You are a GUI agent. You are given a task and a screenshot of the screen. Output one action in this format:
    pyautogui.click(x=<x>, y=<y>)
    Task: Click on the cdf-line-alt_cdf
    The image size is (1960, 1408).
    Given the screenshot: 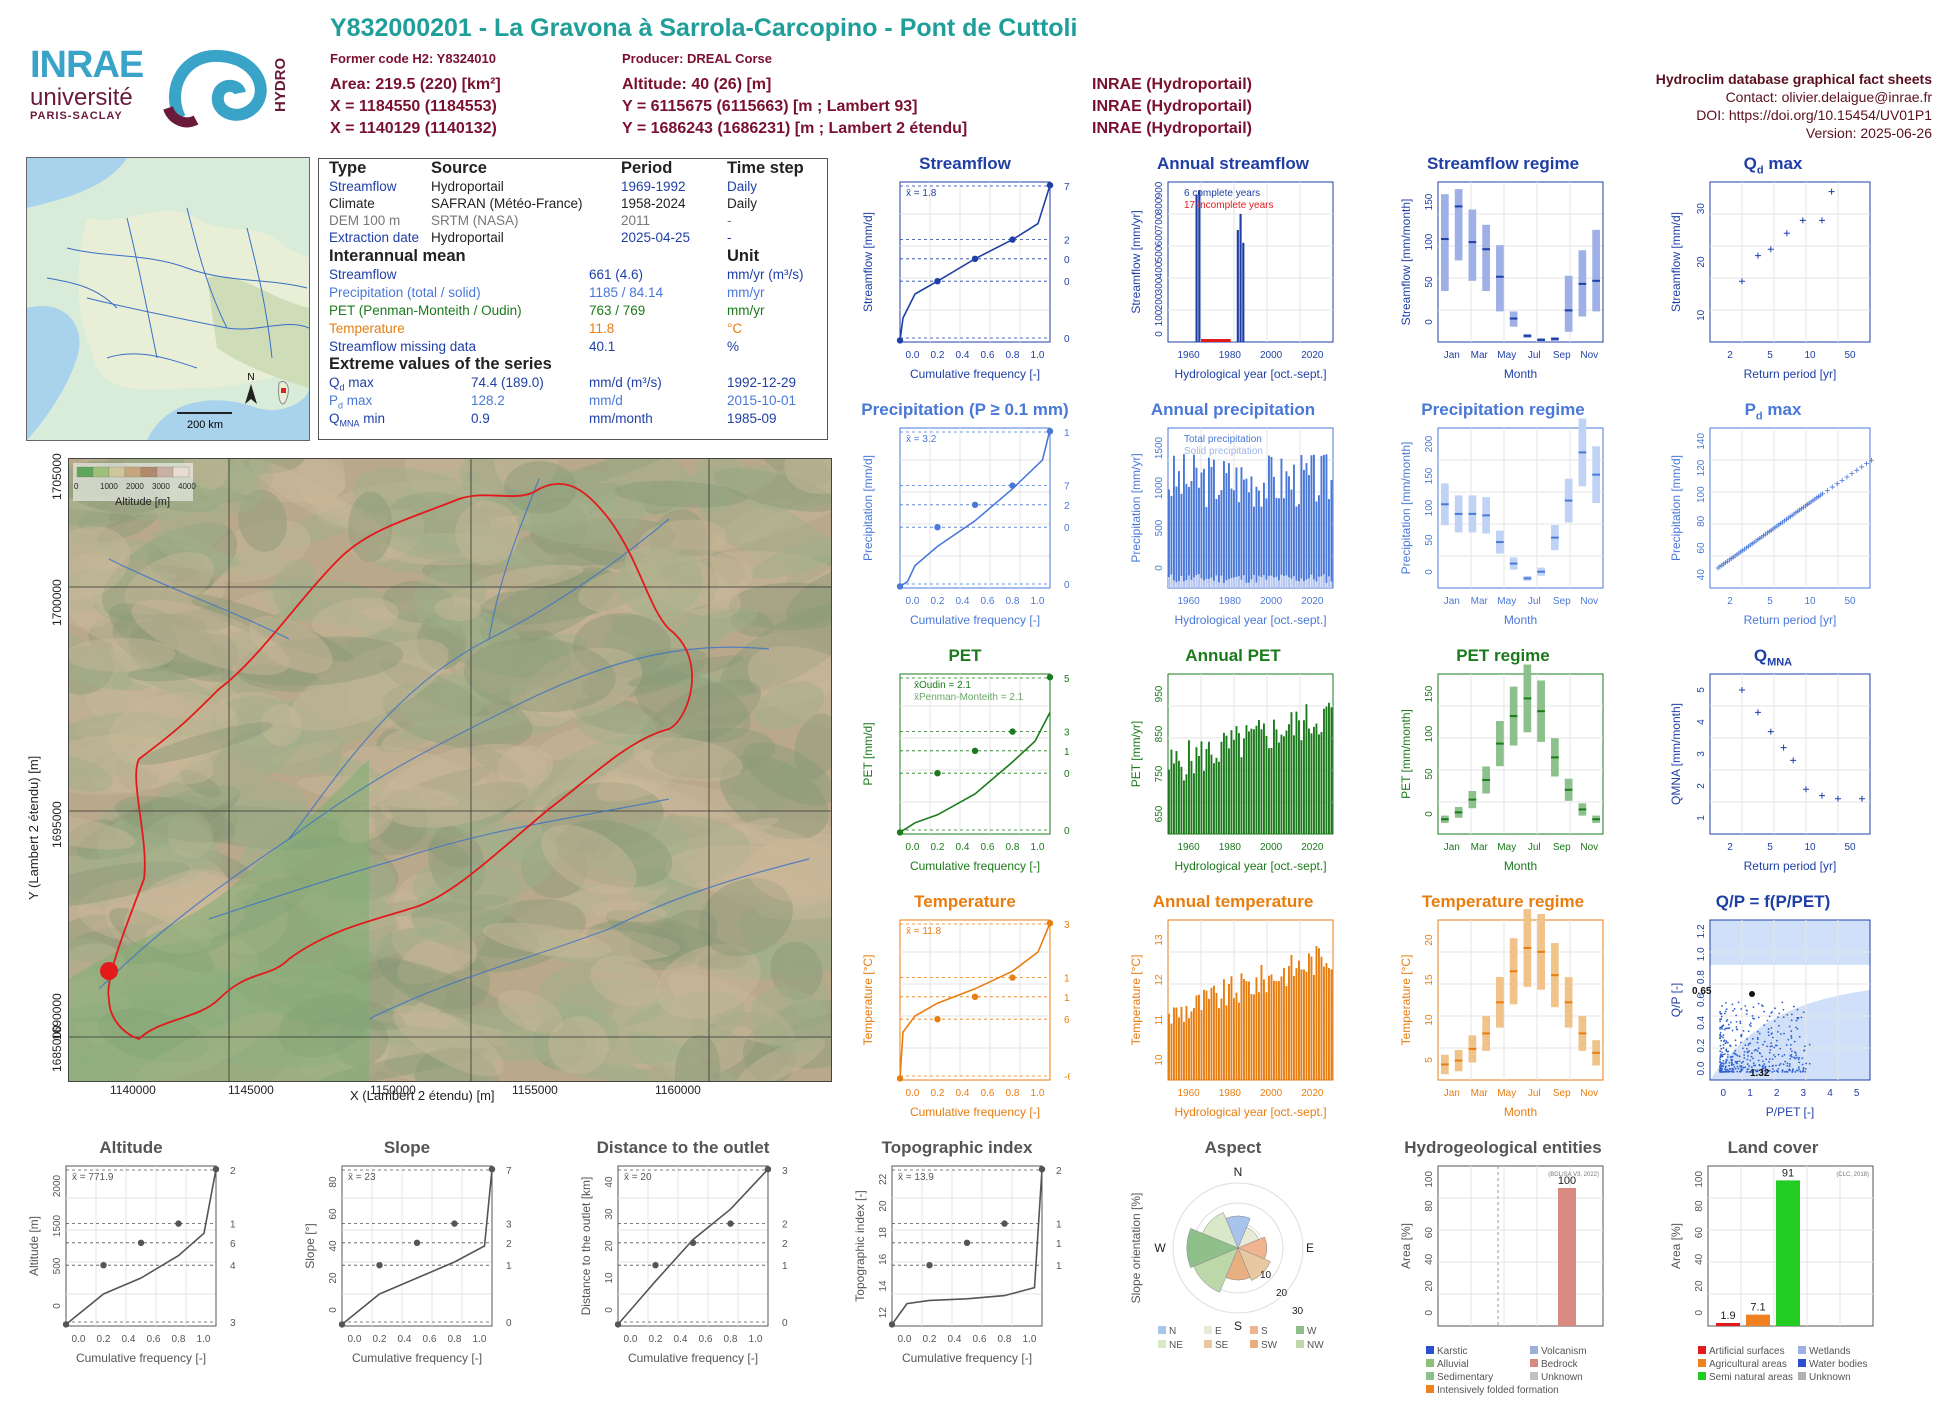 What is the action you would take?
    pyautogui.click(x=141, y=1247)
    